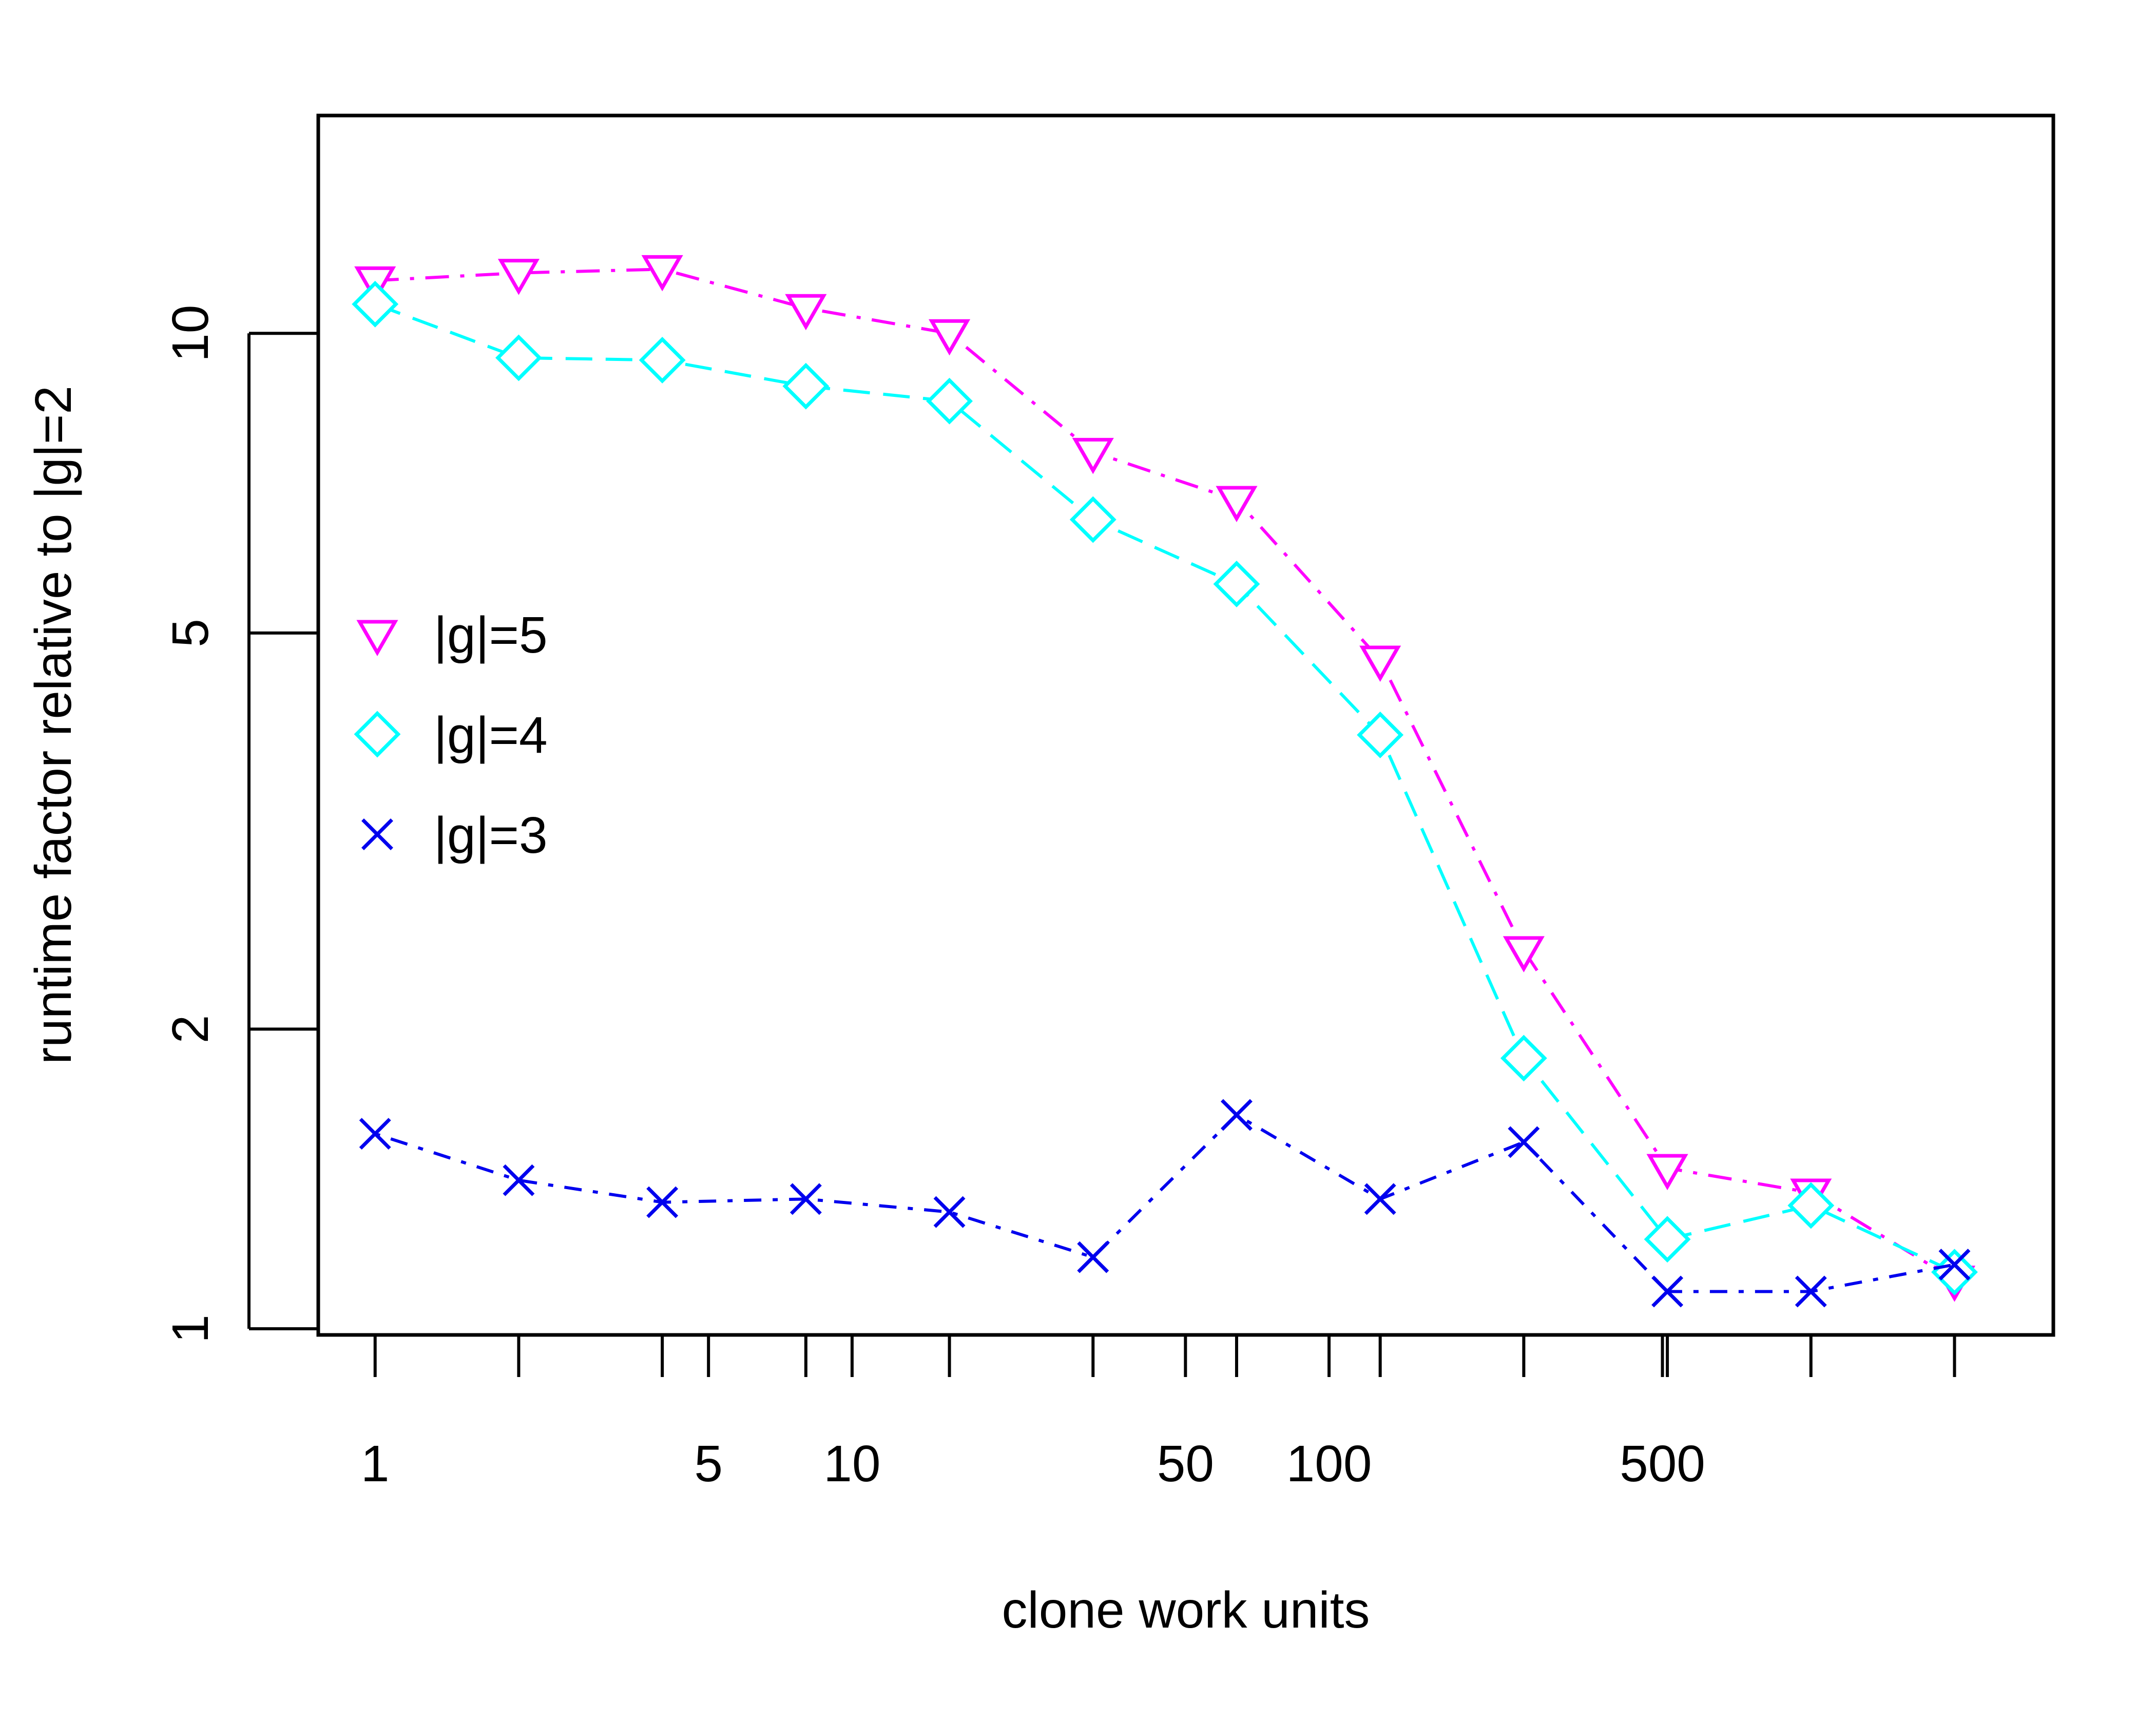  Describe the element at coordinates (708, 1464) in the screenshot. I see `x-tick-label-5: 5` at that location.